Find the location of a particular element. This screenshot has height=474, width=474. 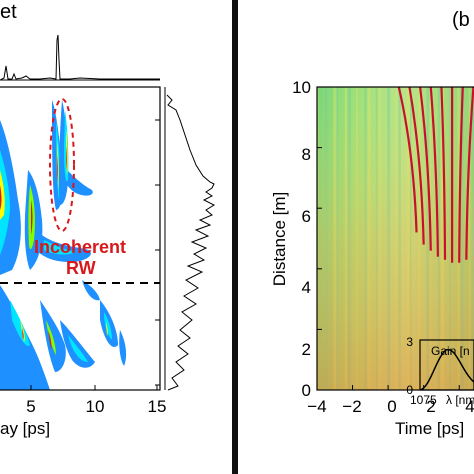

right-x-ticks: −4 −2 0 2 4 is located at coordinates (390, 406).